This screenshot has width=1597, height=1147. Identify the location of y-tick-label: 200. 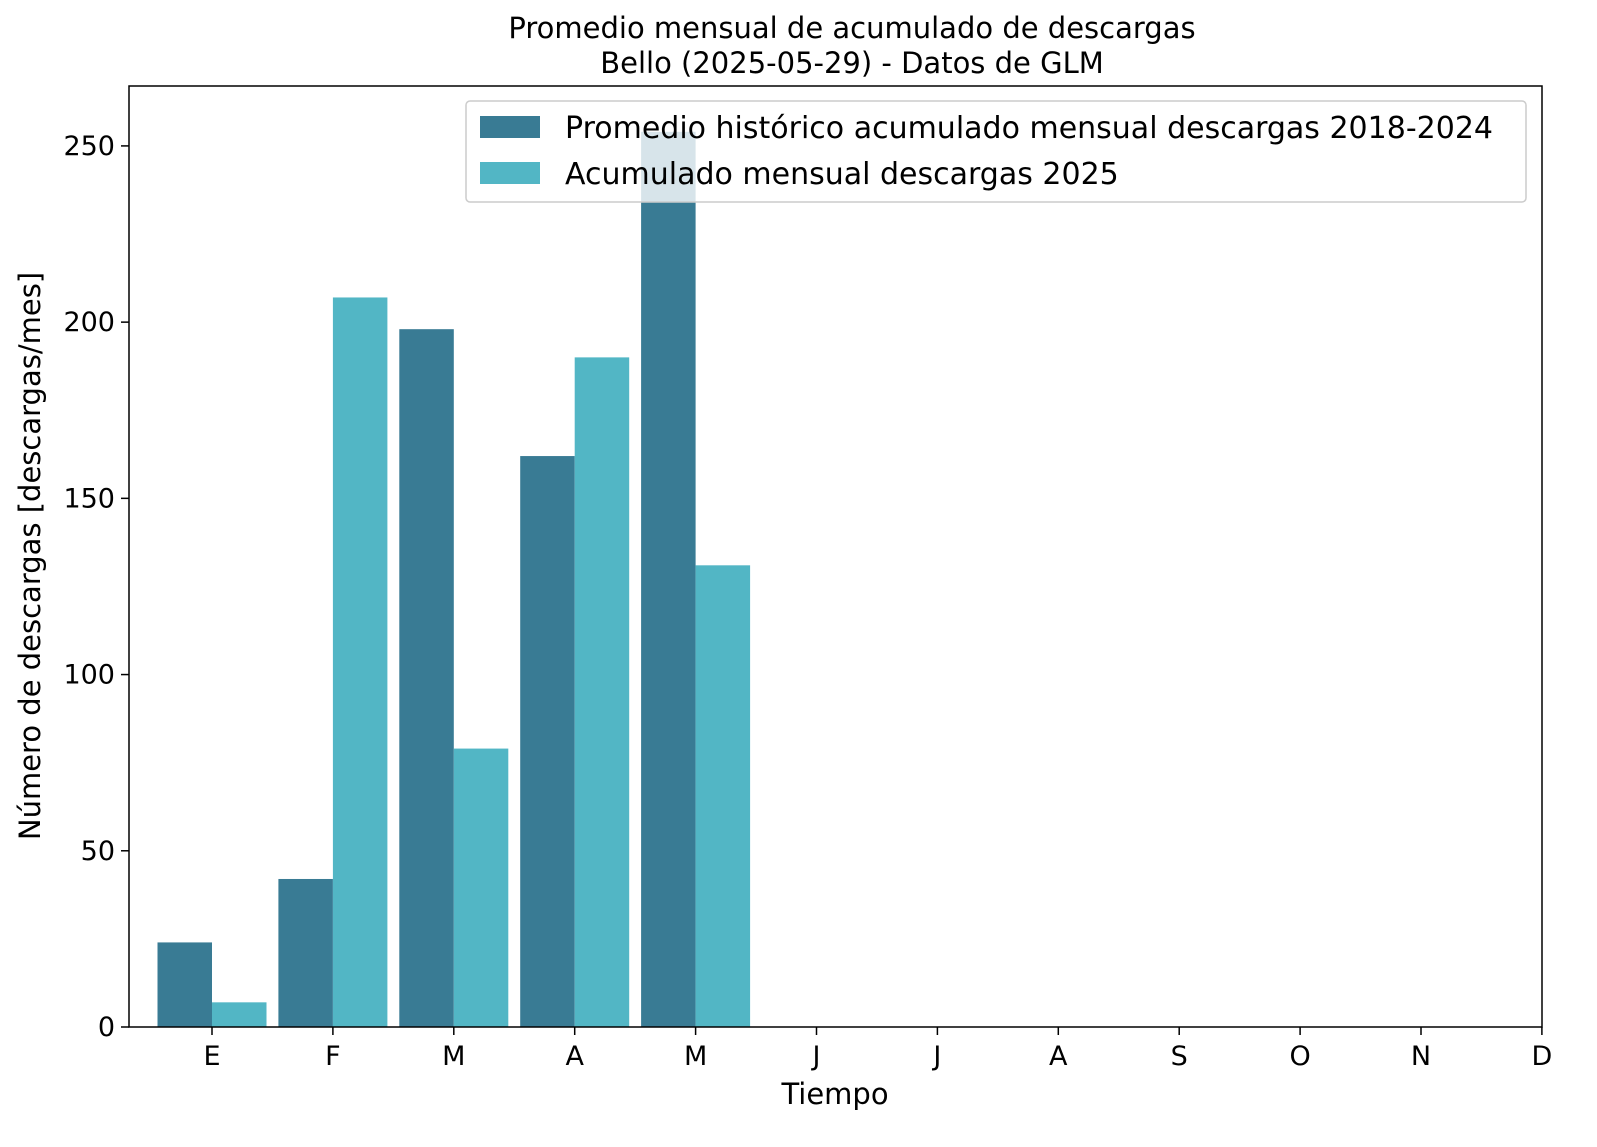
(89, 322).